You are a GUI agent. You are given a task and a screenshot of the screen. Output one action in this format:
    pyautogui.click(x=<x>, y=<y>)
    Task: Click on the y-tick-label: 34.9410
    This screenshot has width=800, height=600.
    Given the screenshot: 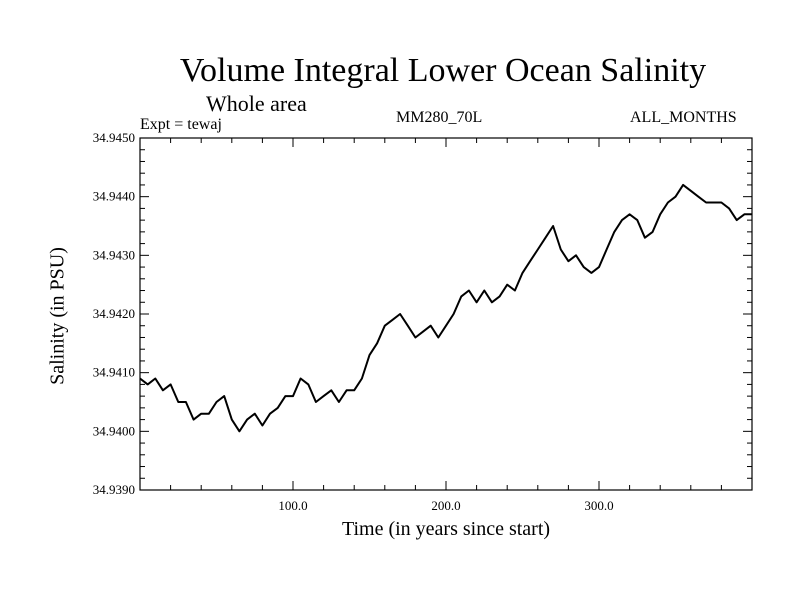 What is the action you would take?
    pyautogui.click(x=114, y=372)
    